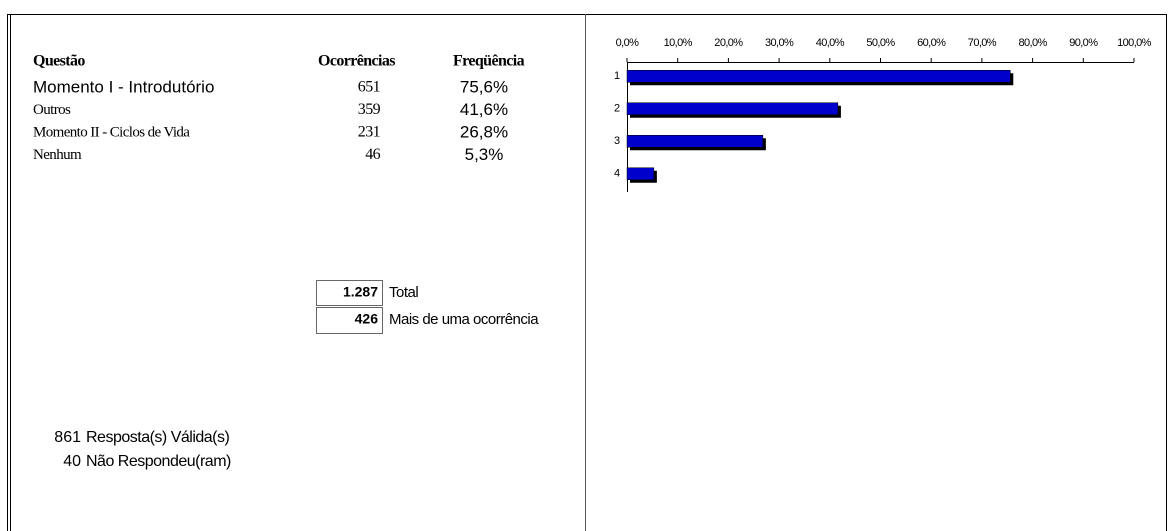 This screenshot has width=1173, height=531. What do you see at coordinates (489, 61) in the screenshot?
I see `column-header: Freqüência` at bounding box center [489, 61].